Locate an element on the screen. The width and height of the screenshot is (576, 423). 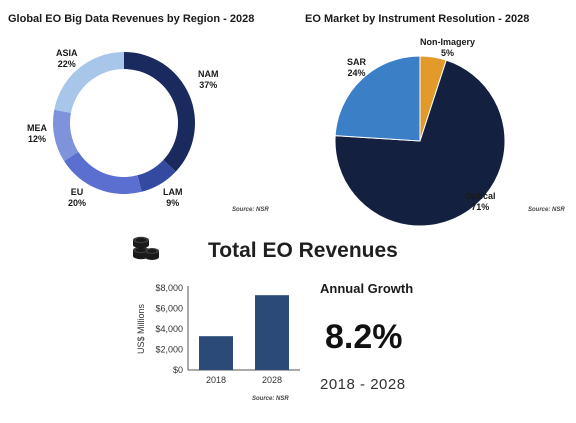
bar-y-tick-label: $2,000 is located at coordinates (169, 350).